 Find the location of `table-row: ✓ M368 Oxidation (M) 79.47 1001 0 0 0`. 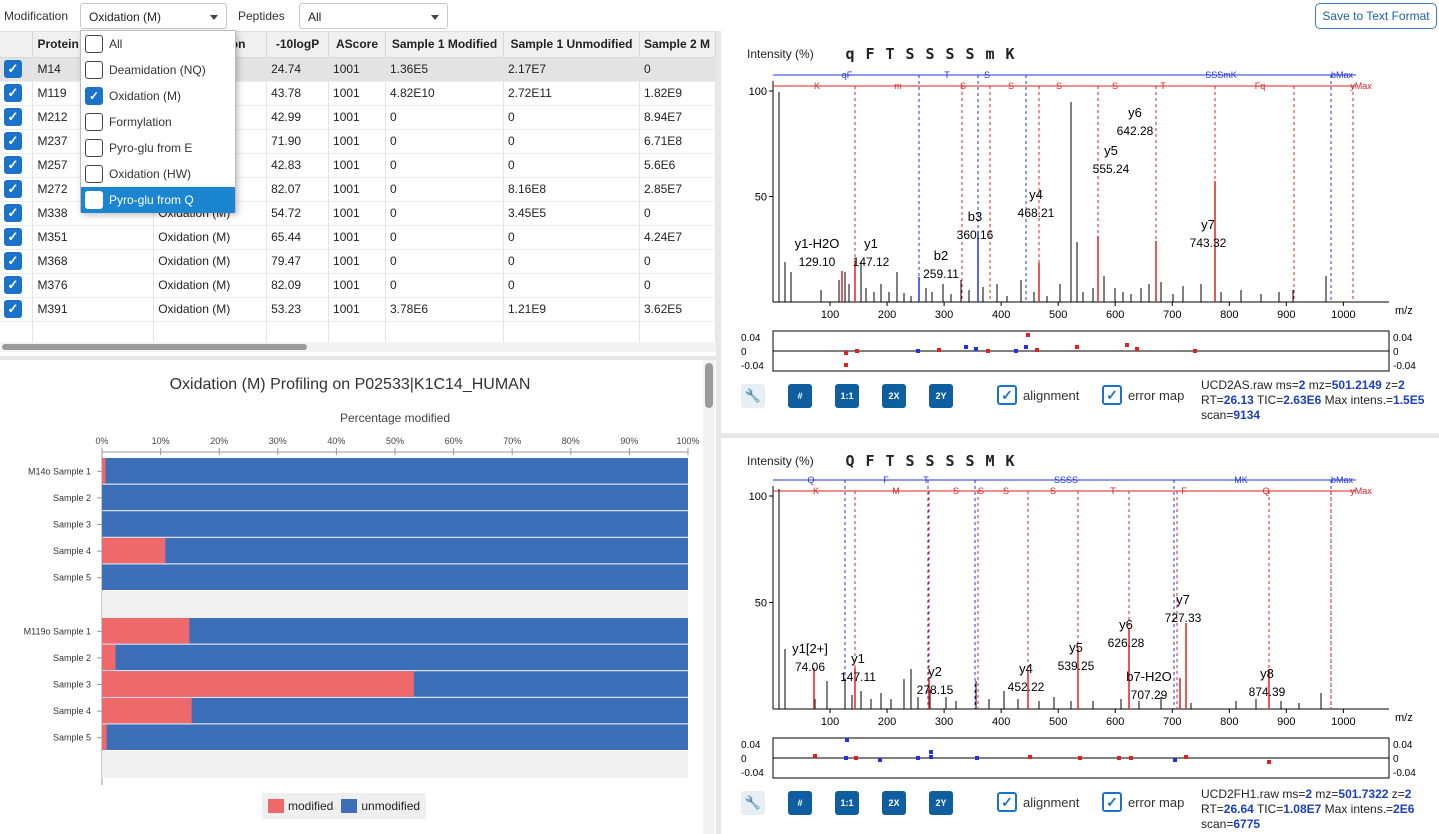

table-row: ✓ M368 Oxidation (M) 79.47 1001 0 0 0 is located at coordinates (358, 261).